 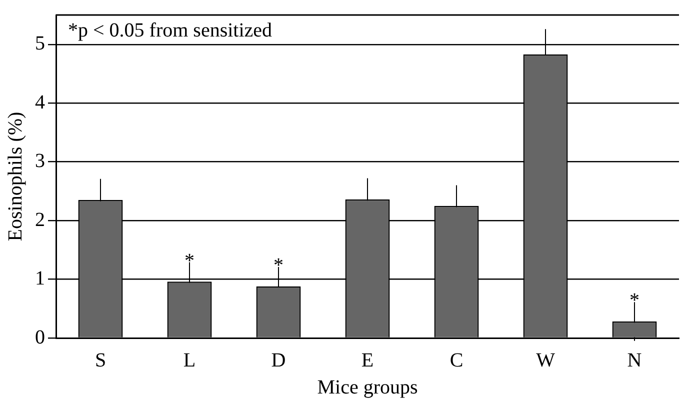 What do you see at coordinates (40, 102) in the screenshot?
I see `y-tick-label: 4` at bounding box center [40, 102].